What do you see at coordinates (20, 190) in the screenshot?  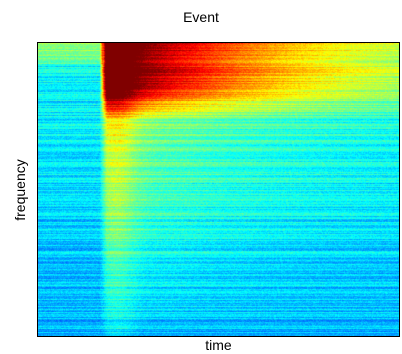 I see `y-axis-label: frequency` at bounding box center [20, 190].